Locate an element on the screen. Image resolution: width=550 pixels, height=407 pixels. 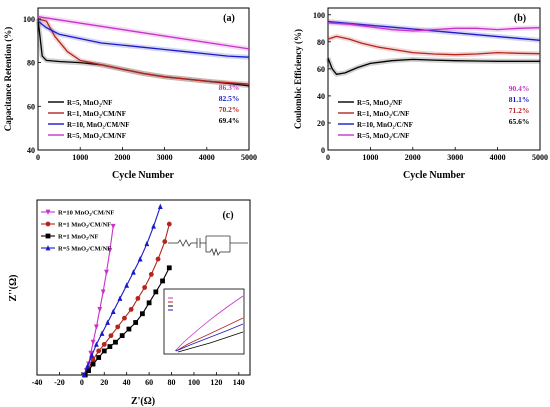
final-value-label: 81.1% is located at coordinates (519, 99).